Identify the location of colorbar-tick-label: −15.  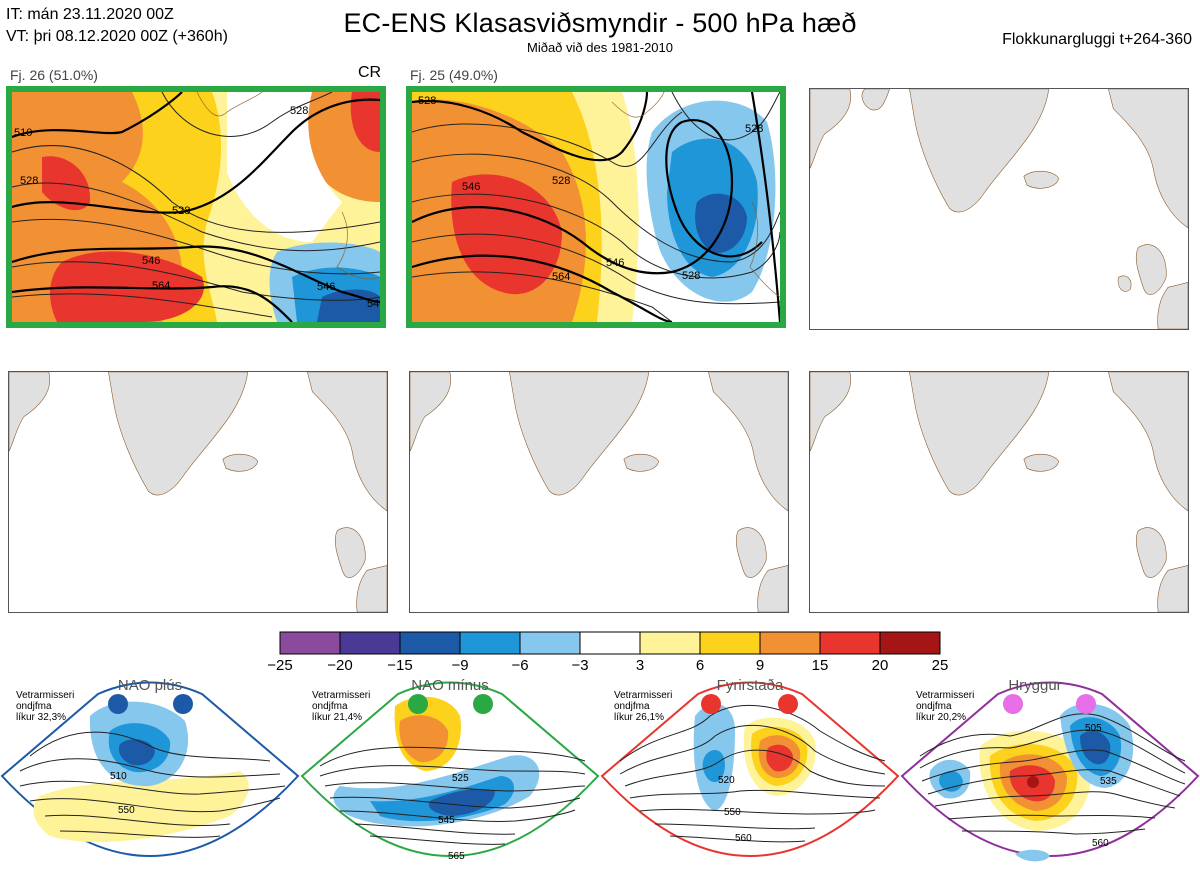
(399, 665).